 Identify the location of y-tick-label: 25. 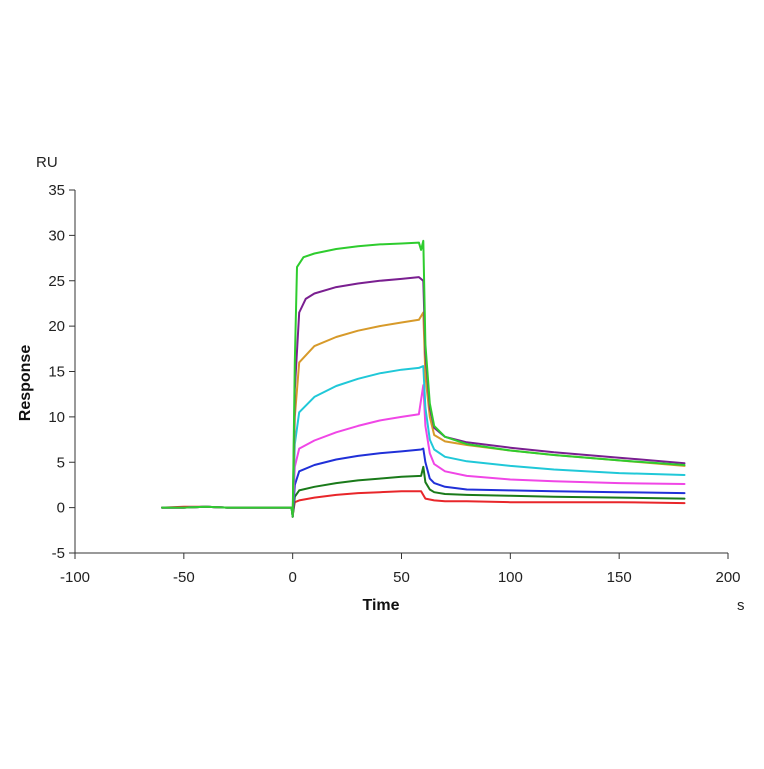
(56, 281).